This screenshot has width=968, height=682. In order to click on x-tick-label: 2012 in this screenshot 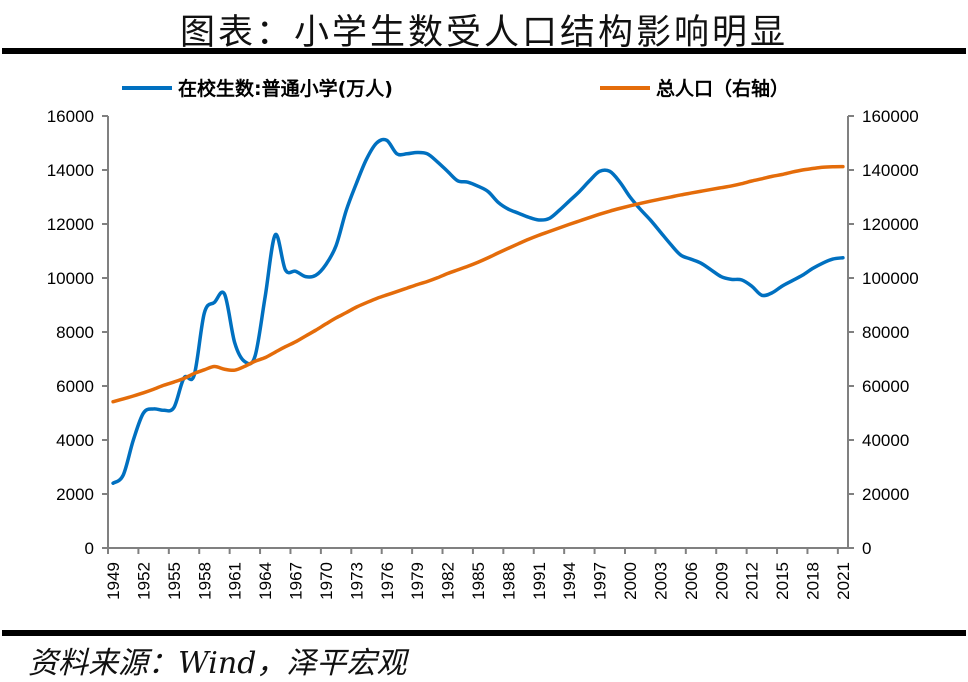, I will do `click(752, 581)`.